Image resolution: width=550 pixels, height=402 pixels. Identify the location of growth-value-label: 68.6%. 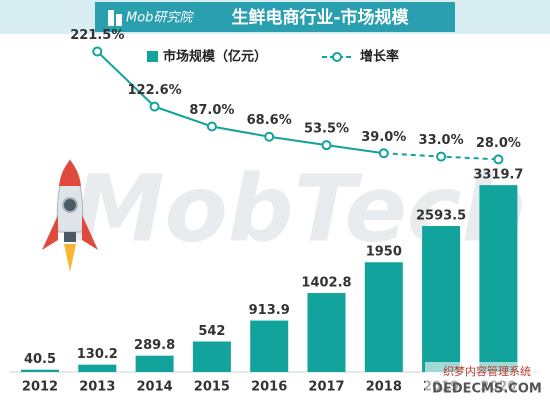
(269, 120).